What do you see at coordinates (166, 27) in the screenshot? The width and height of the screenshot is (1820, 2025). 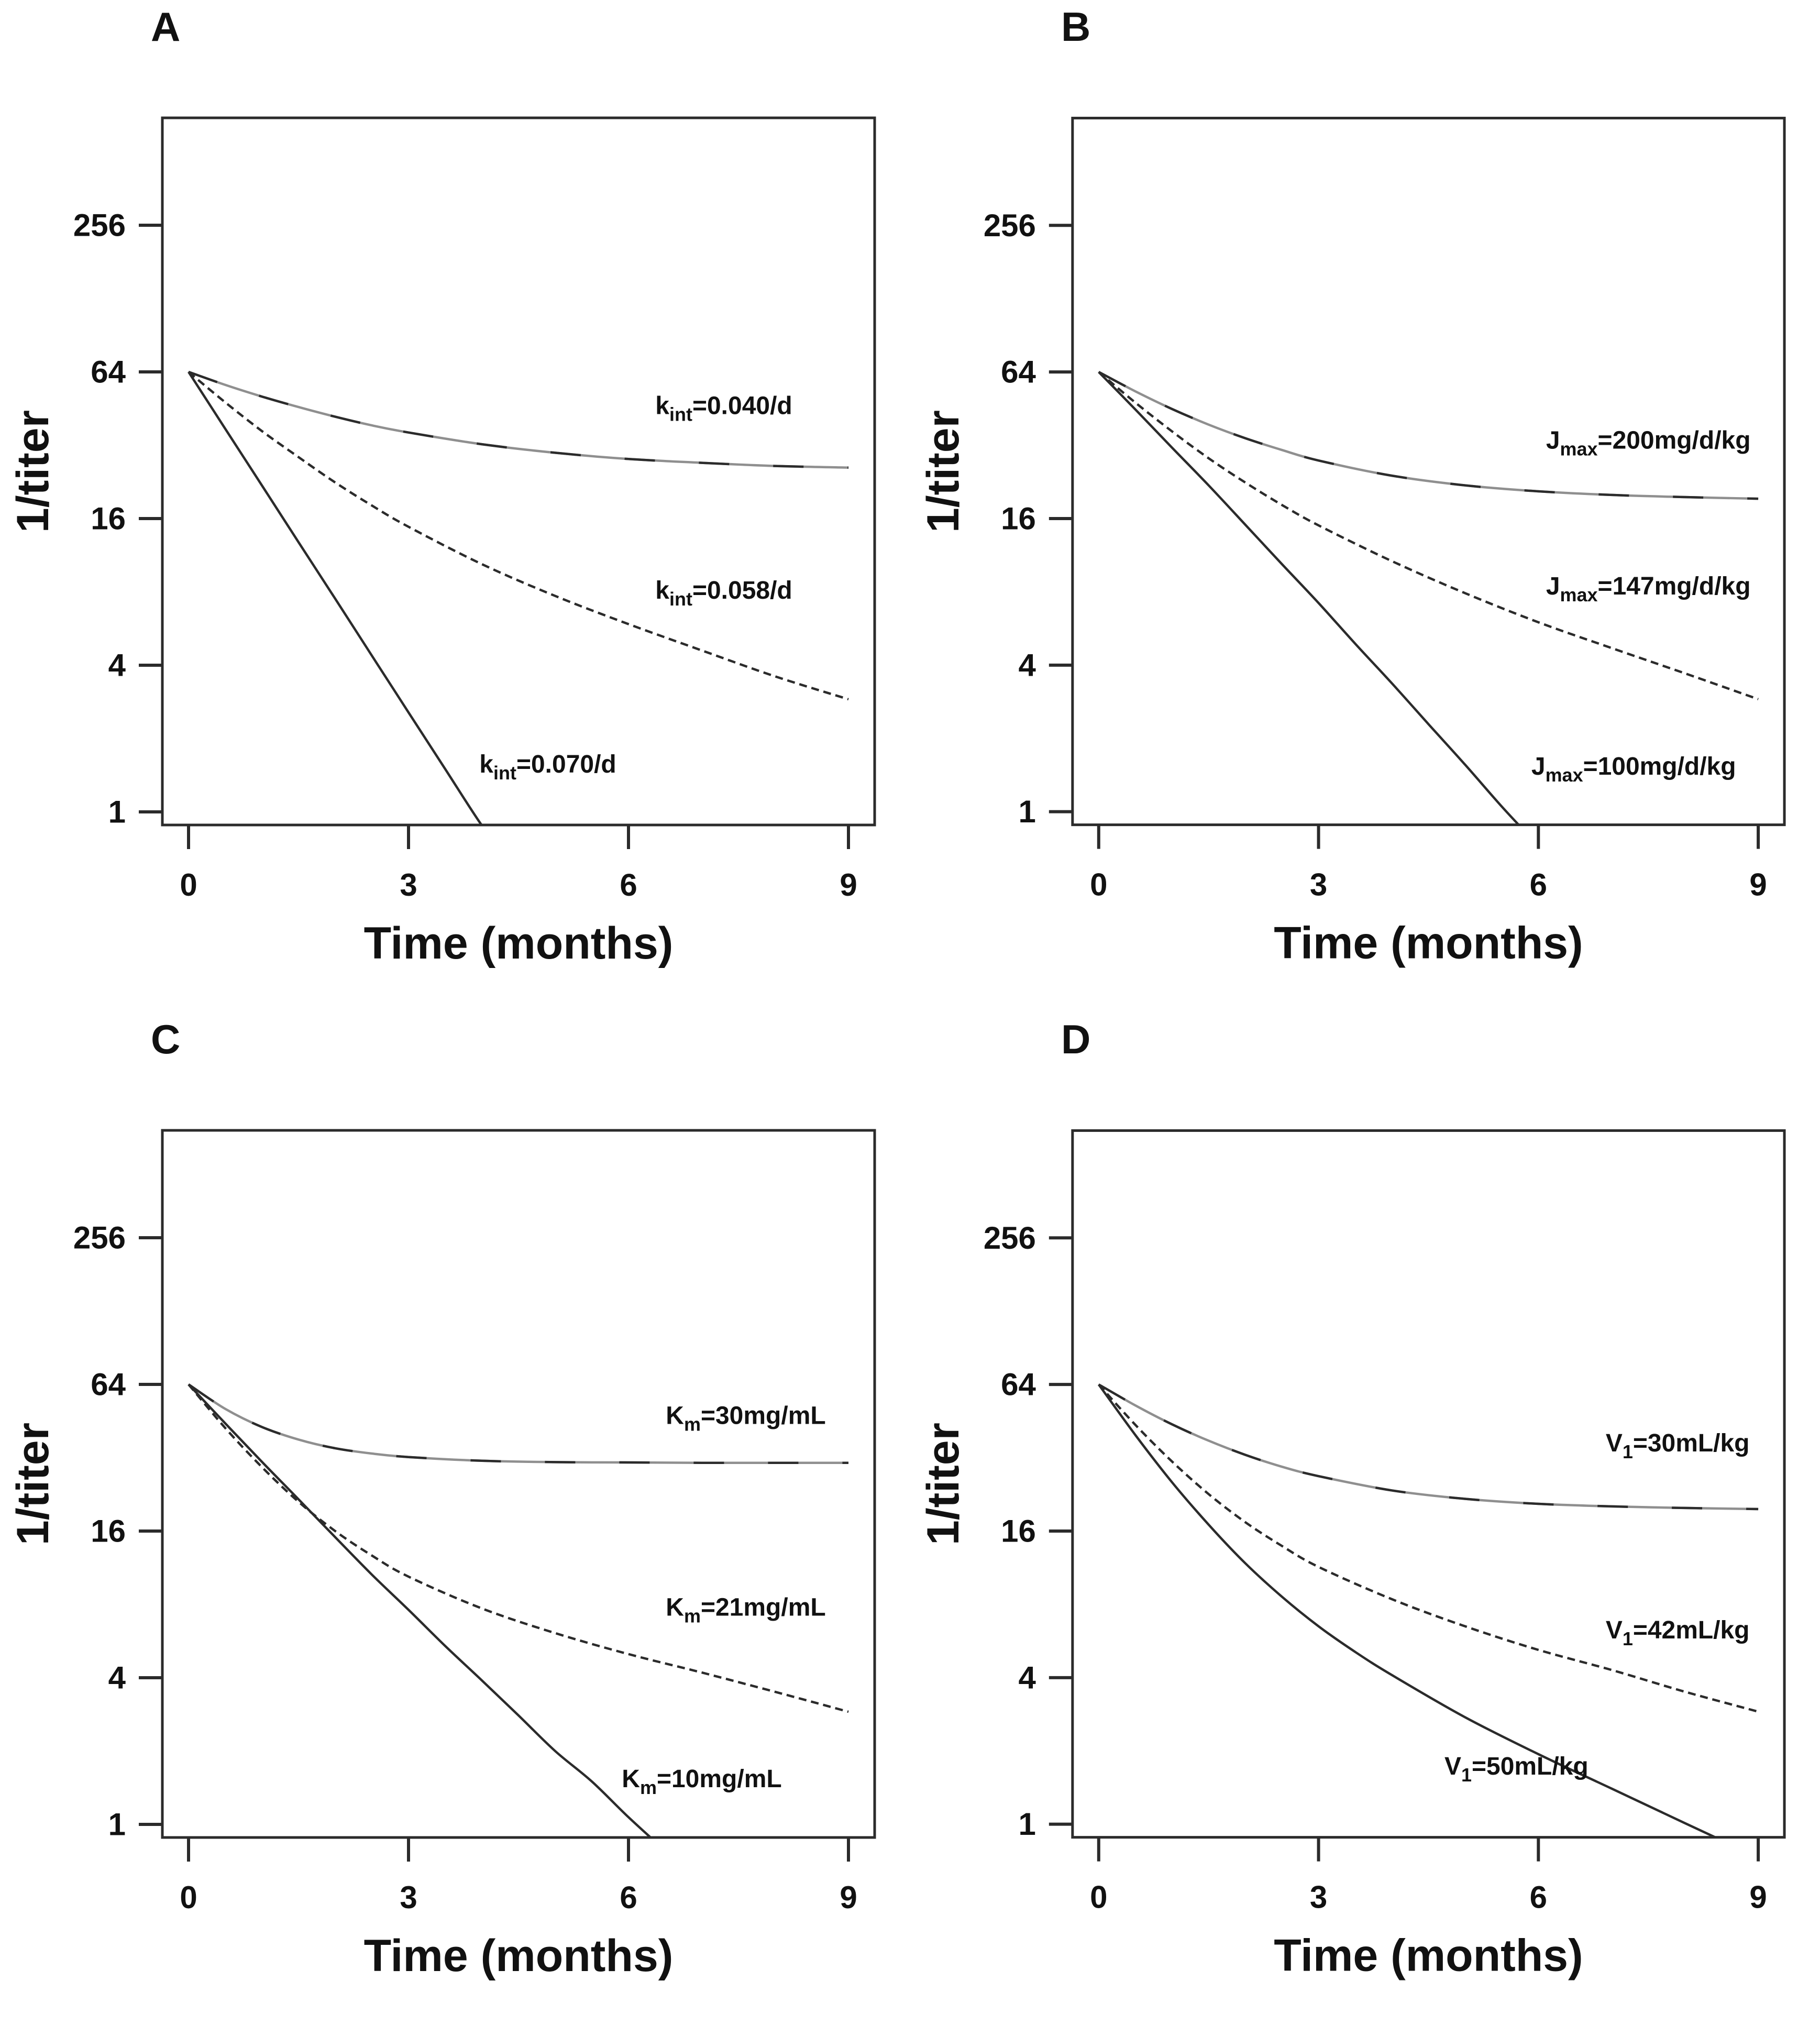 I see `panel-a-letter: A` at bounding box center [166, 27].